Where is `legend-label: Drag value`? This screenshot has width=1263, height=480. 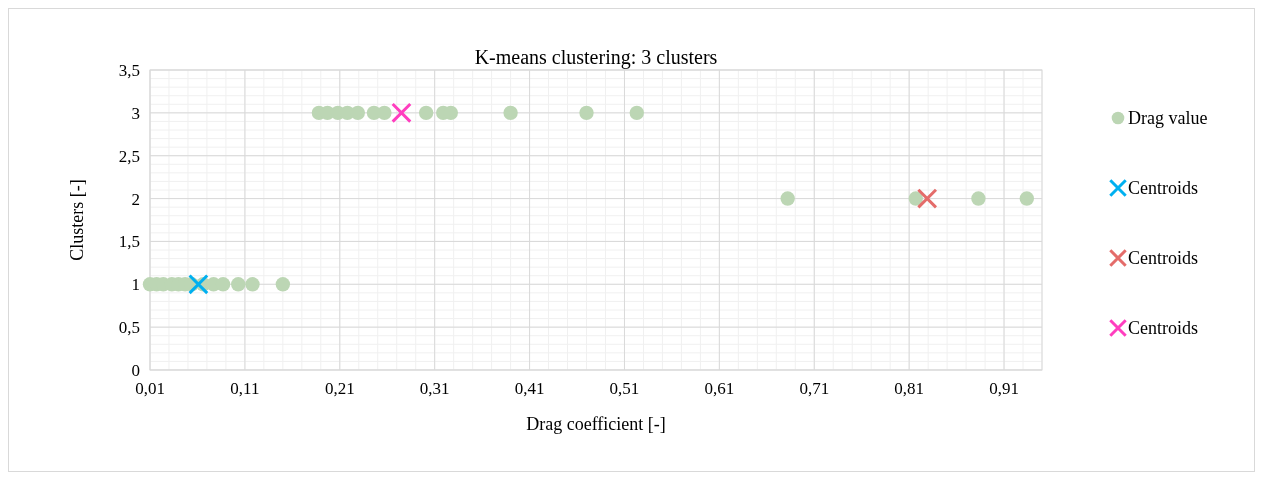
legend-label: Drag value is located at coordinates (1168, 118).